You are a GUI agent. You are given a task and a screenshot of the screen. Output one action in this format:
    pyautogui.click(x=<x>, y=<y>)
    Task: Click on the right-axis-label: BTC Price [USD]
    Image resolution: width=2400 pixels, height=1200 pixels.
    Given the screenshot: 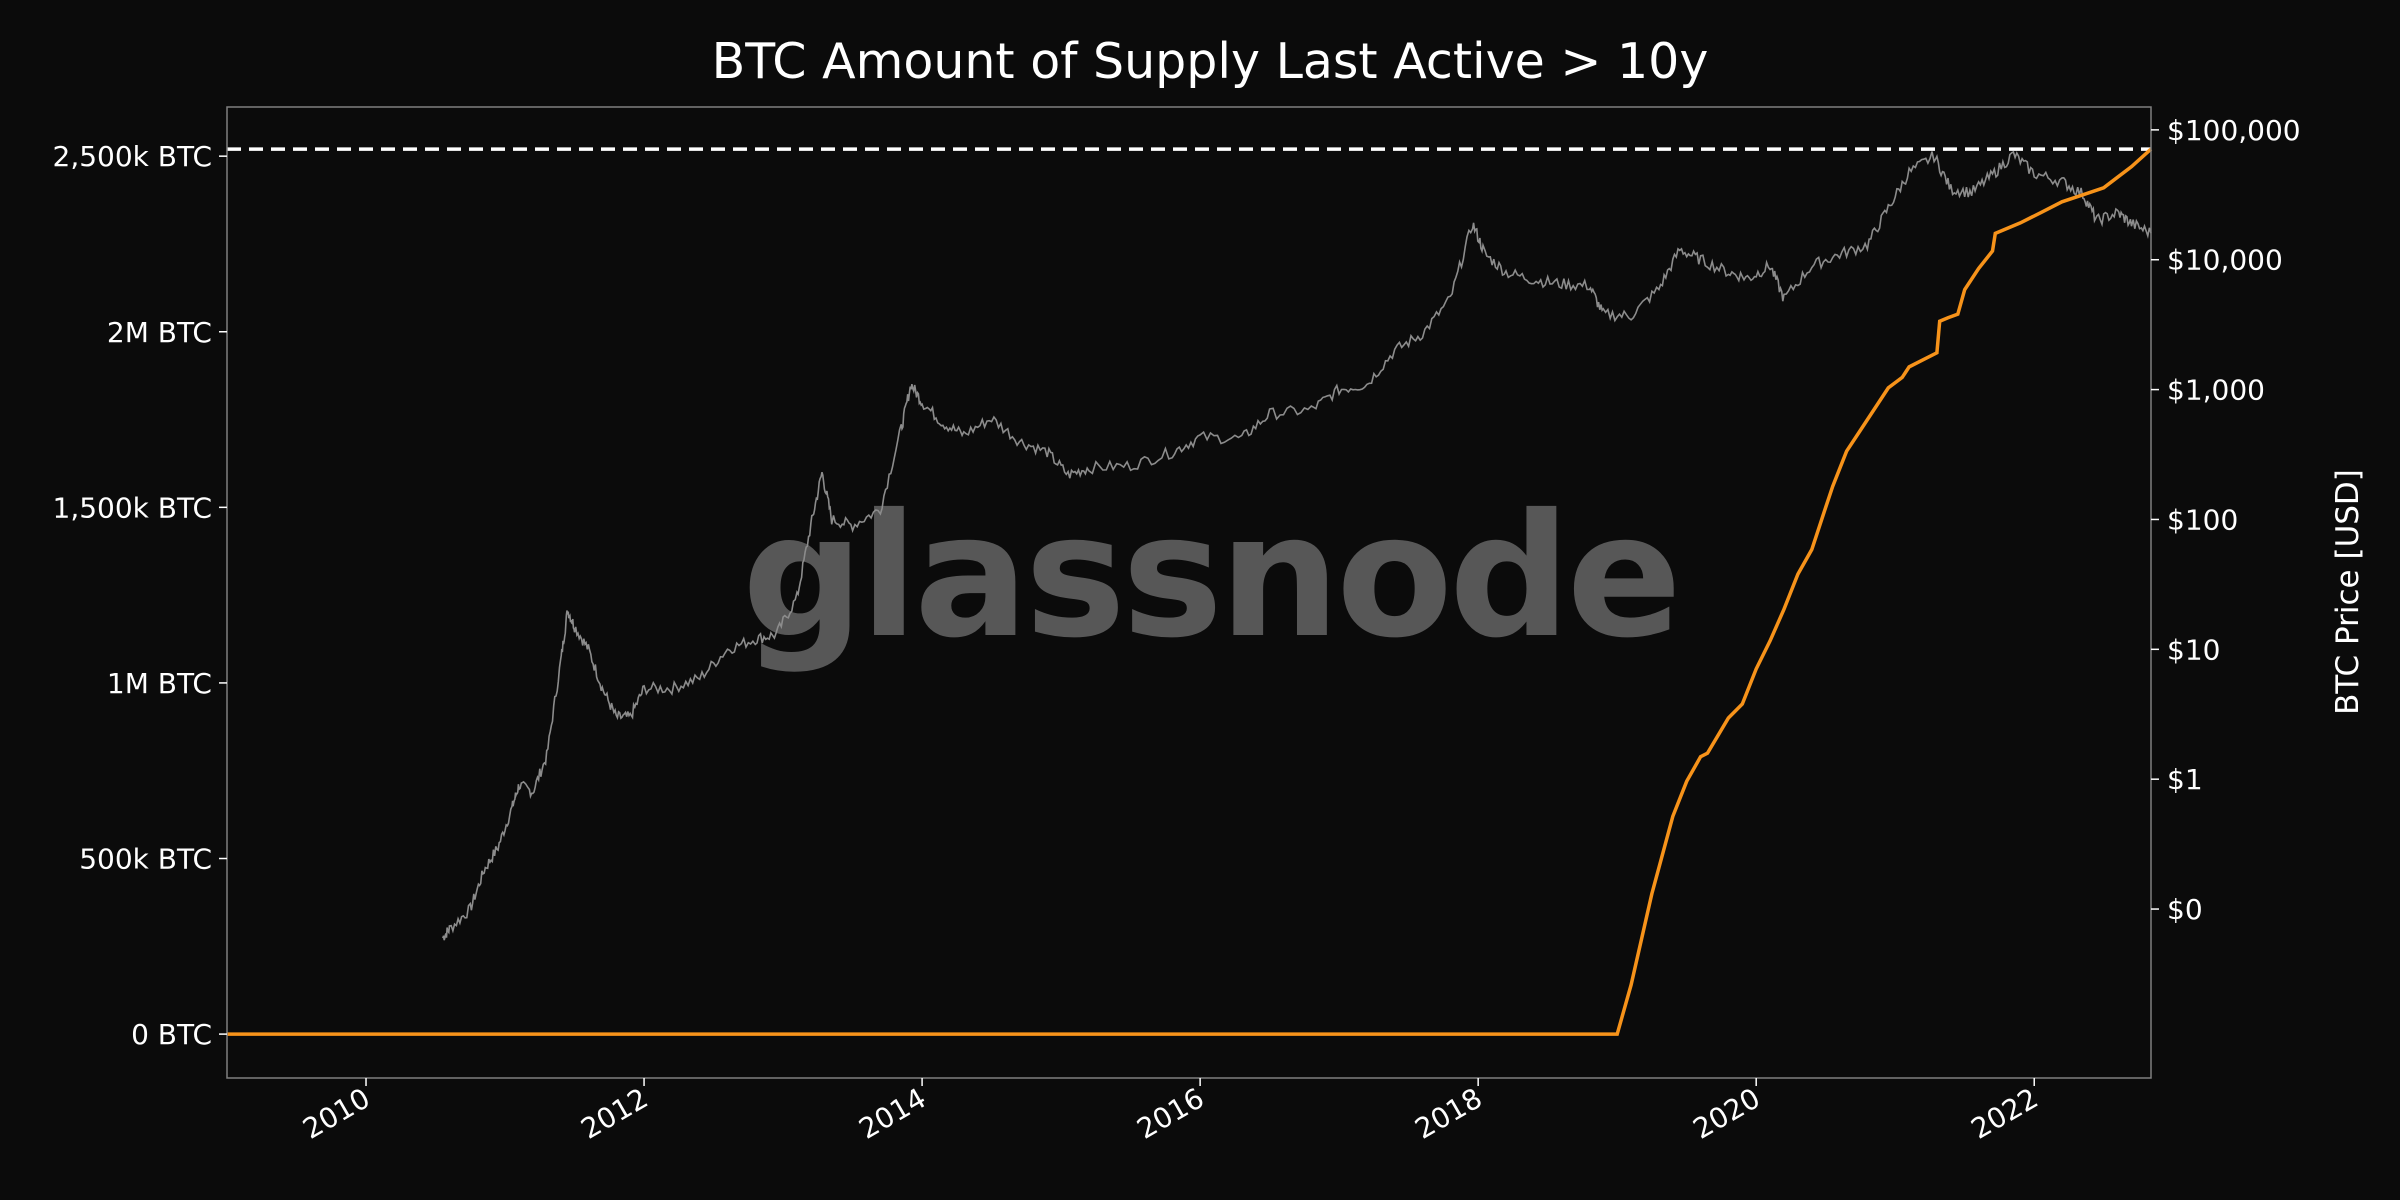 What is the action you would take?
    pyautogui.click(x=2348, y=592)
    